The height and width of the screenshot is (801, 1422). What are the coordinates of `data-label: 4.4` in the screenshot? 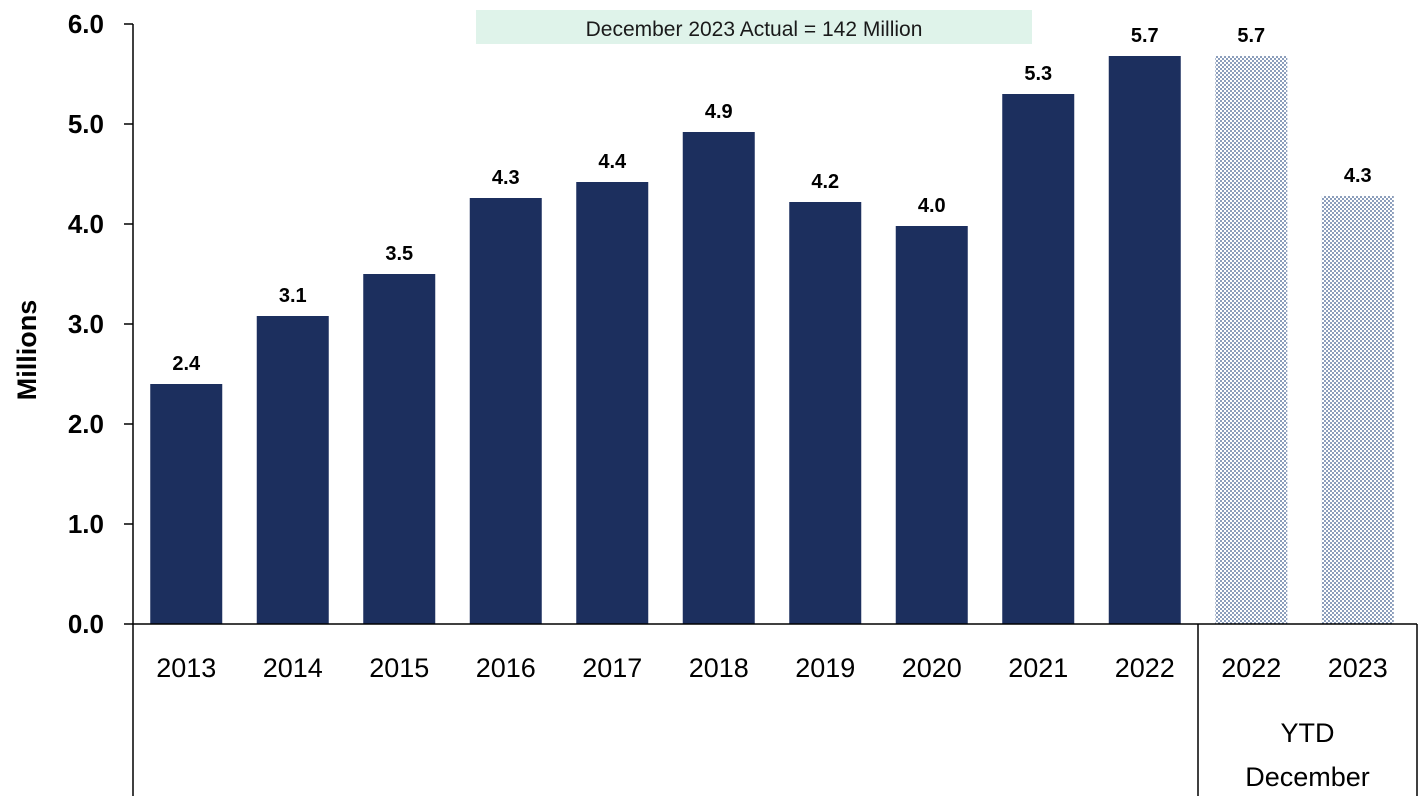 It's located at (612, 162).